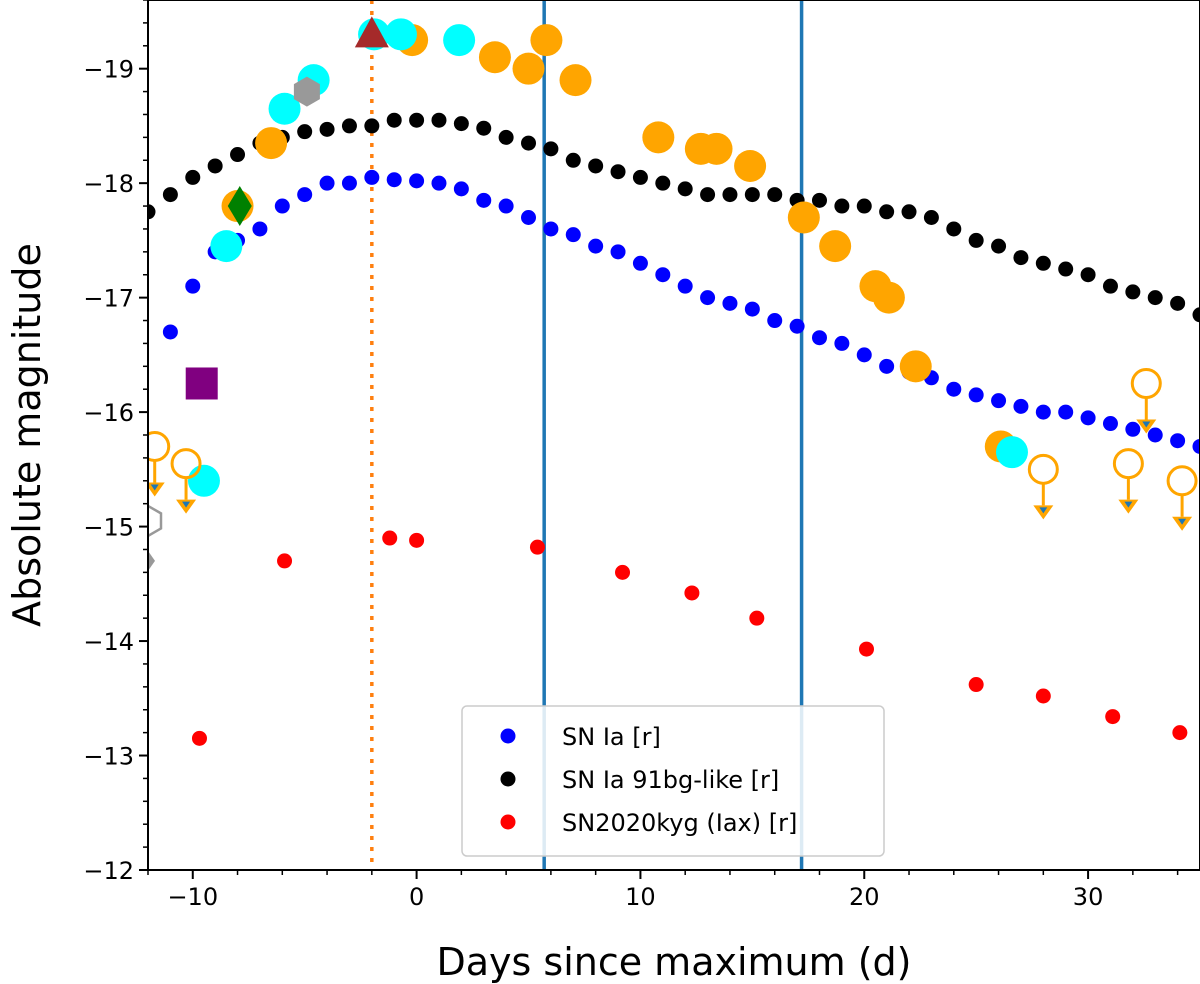  I want to click on x-tick-label-1: 0, so click(416, 897).